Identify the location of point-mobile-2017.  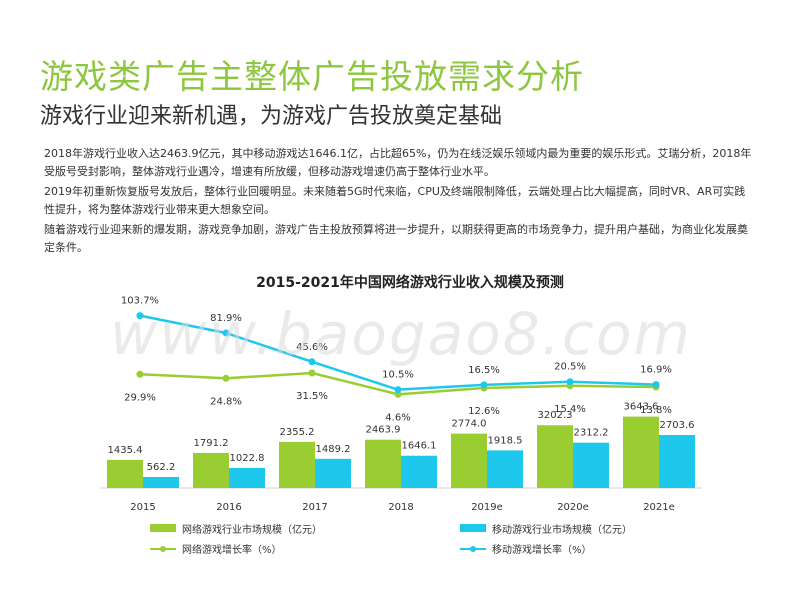
(312, 362).